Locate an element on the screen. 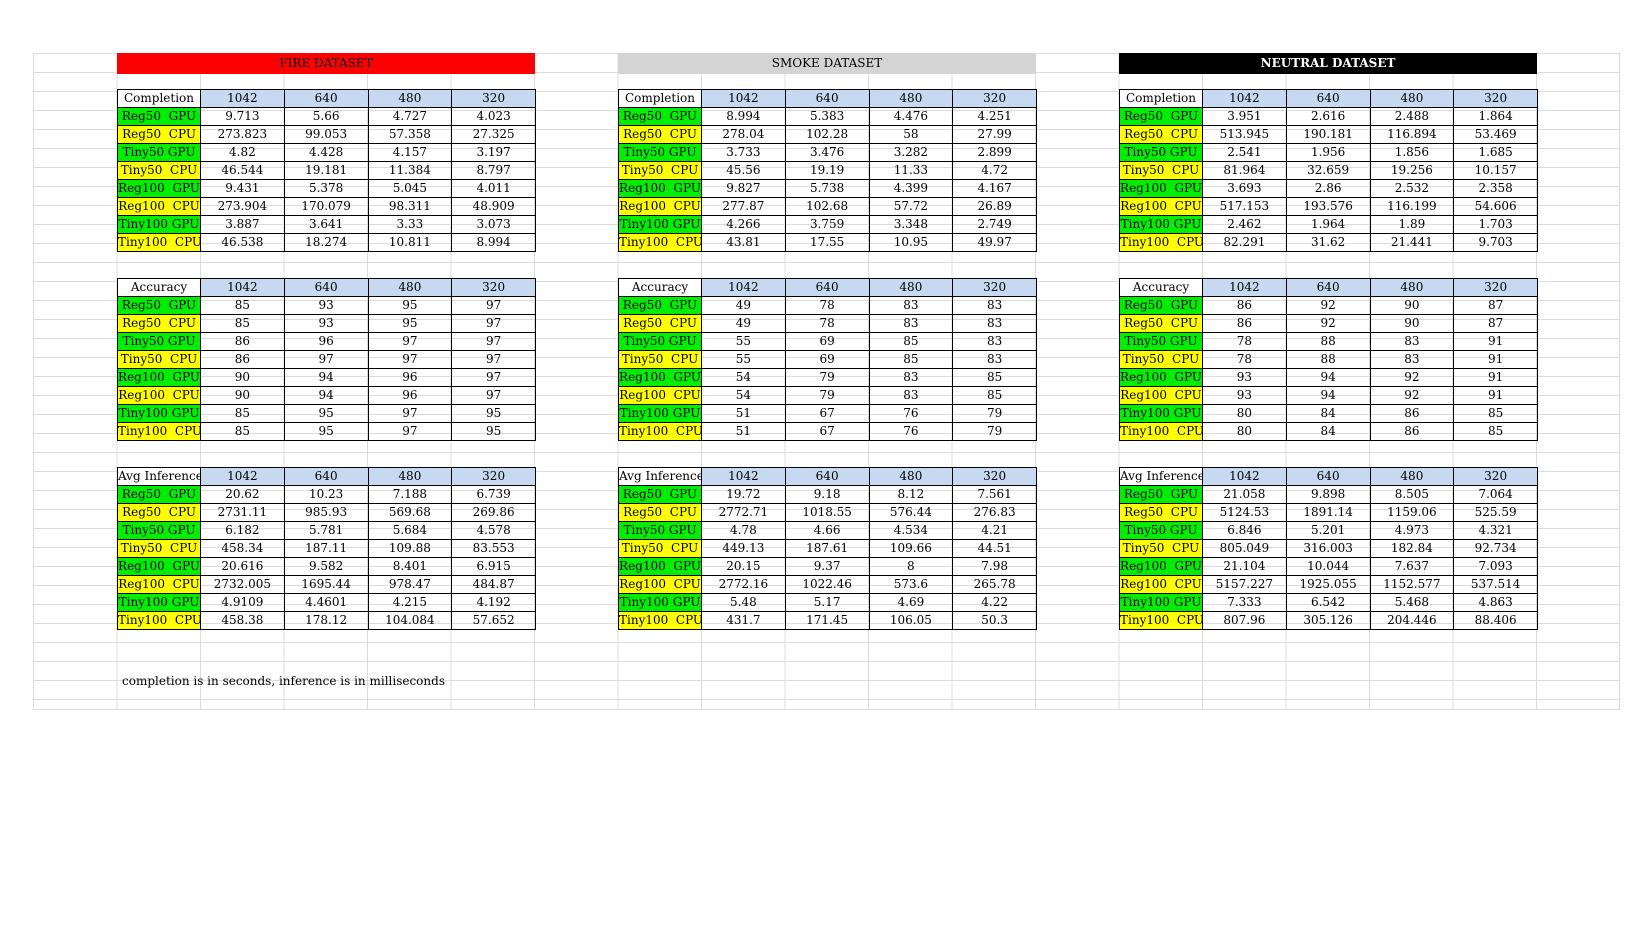  value-cell: 273.904 is located at coordinates (242, 206).